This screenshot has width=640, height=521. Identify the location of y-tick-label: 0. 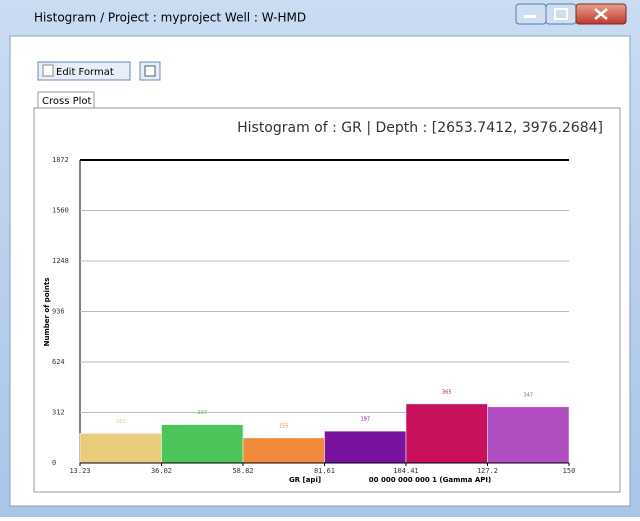
(54, 463).